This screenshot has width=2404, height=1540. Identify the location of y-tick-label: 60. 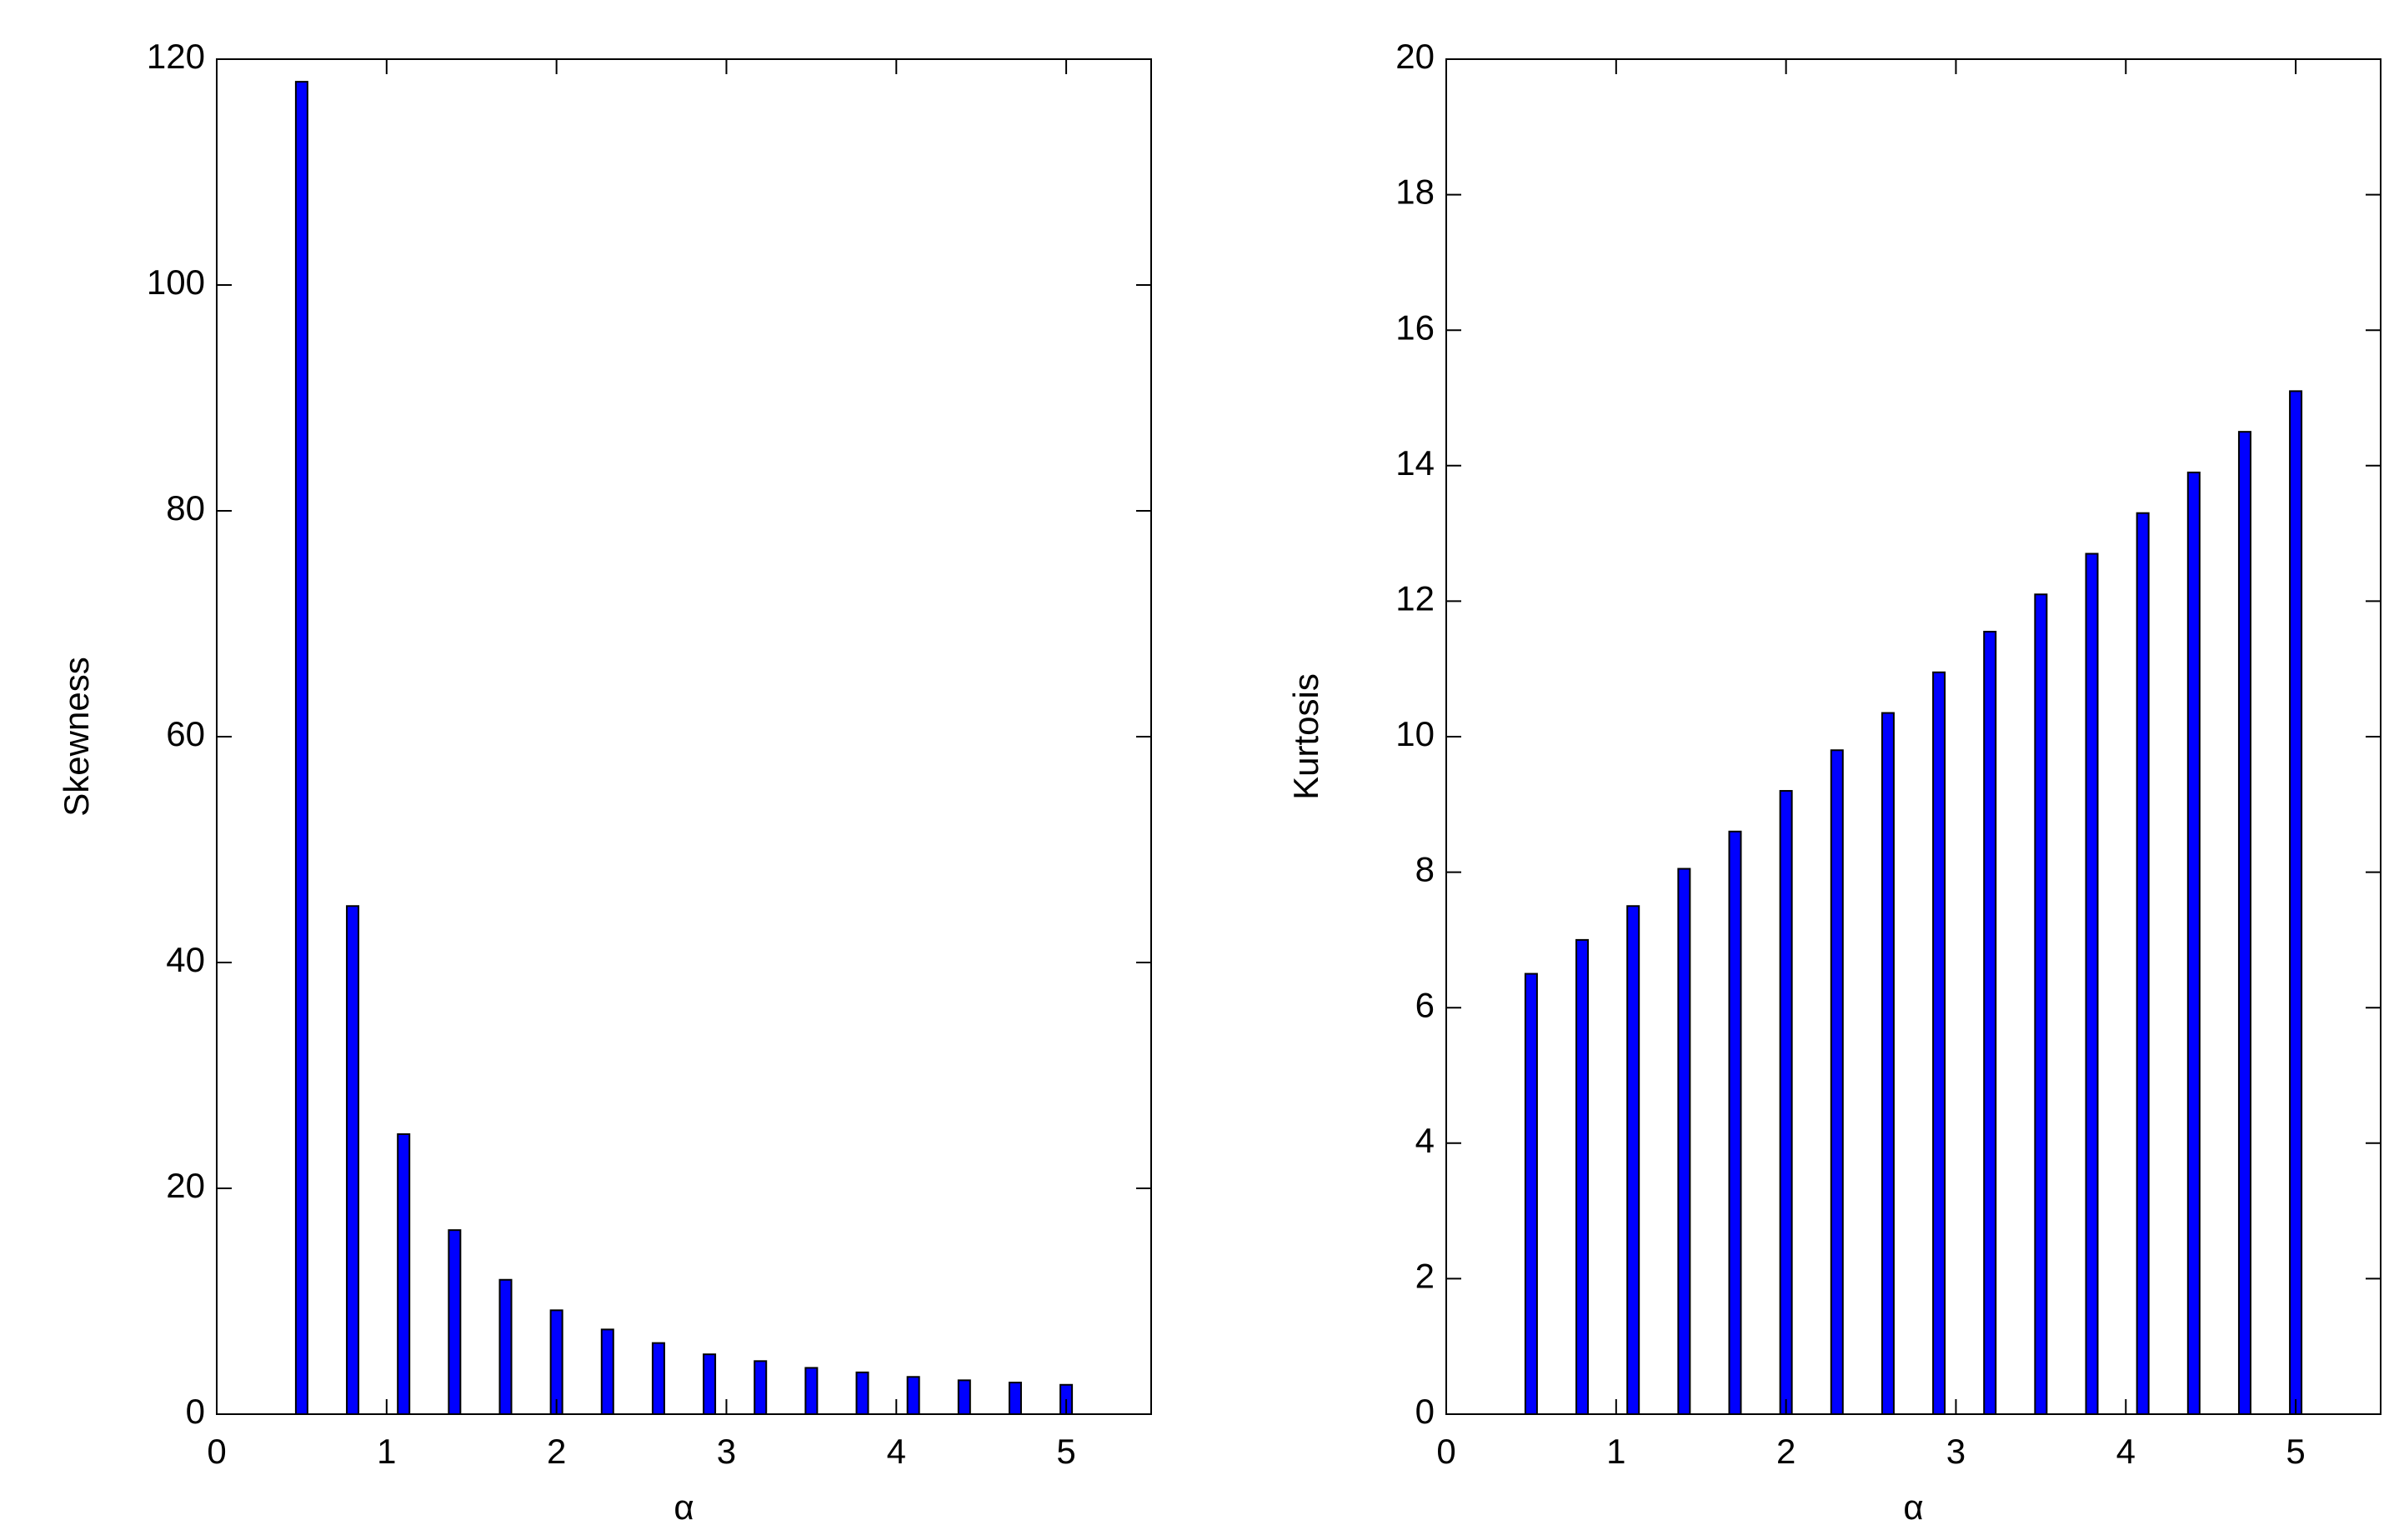
(185, 733).